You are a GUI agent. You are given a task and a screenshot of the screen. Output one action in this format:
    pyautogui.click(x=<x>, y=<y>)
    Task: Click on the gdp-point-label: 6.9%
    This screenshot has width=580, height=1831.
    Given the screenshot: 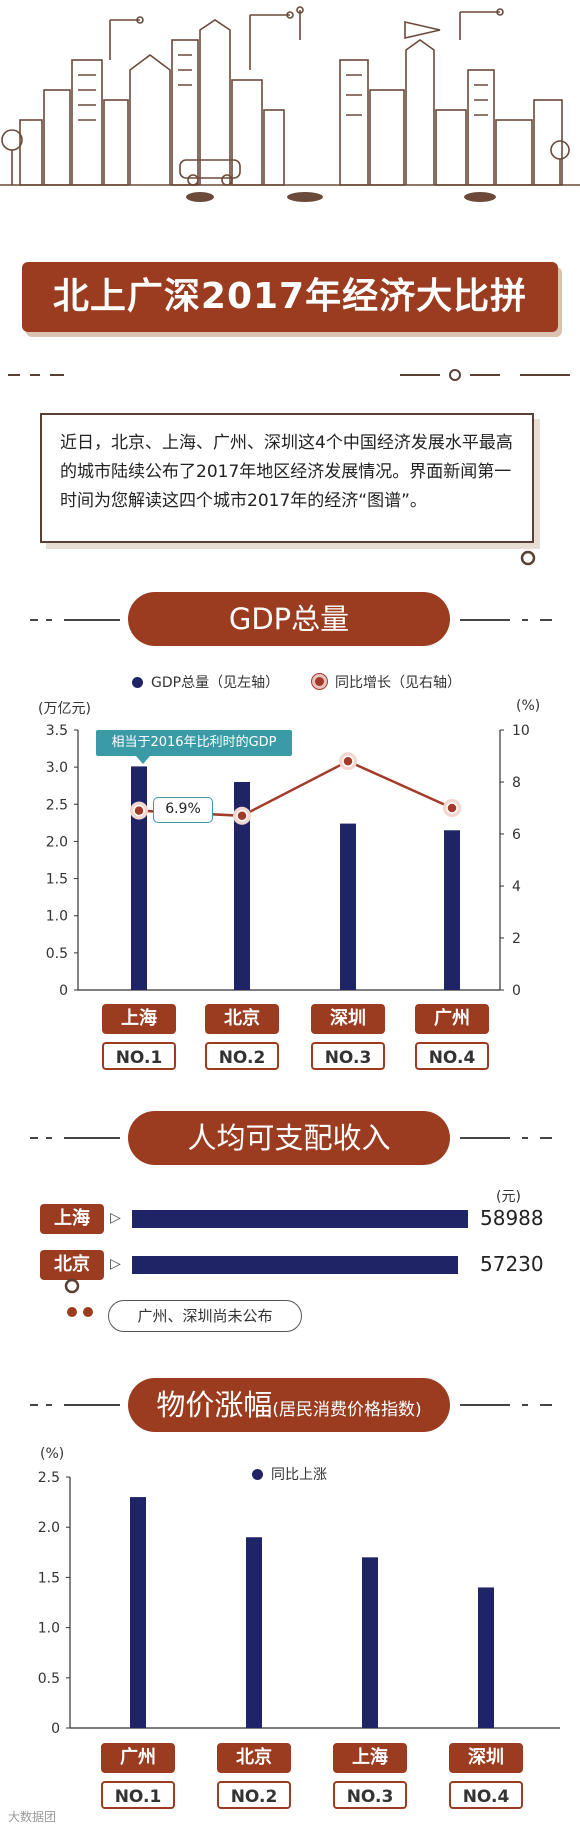 What is the action you would take?
    pyautogui.click(x=183, y=810)
    